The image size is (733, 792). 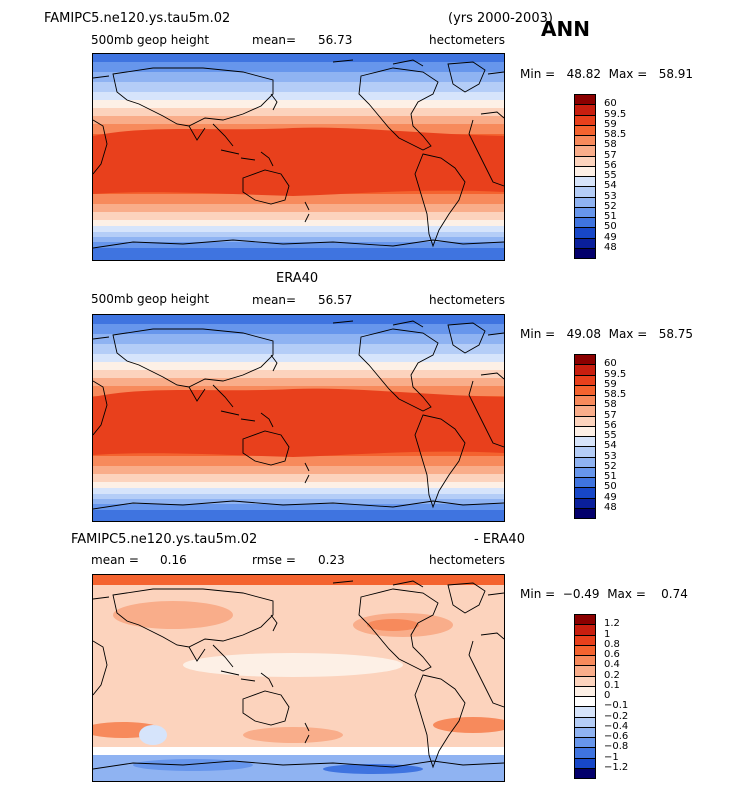 I want to click on colorbar-label: 0.8, so click(x=612, y=644).